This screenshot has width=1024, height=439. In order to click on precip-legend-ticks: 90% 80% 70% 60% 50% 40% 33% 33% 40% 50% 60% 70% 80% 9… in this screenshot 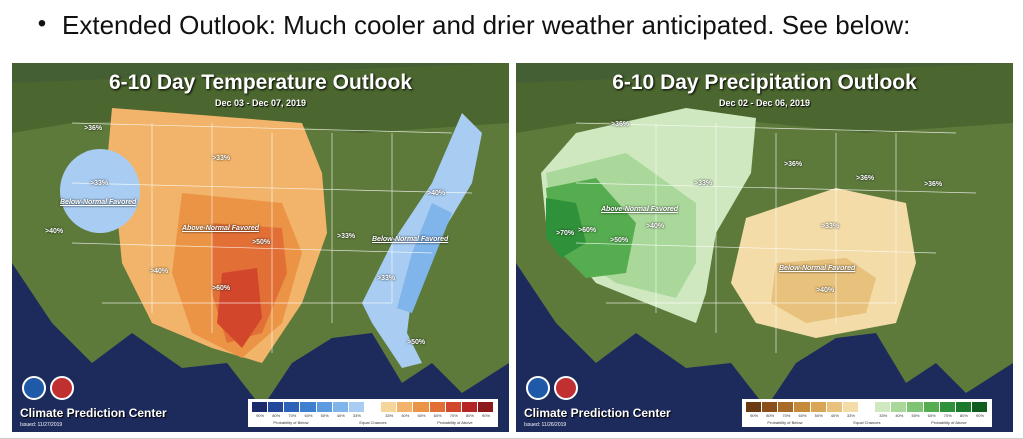, I will do `click(867, 415)`.